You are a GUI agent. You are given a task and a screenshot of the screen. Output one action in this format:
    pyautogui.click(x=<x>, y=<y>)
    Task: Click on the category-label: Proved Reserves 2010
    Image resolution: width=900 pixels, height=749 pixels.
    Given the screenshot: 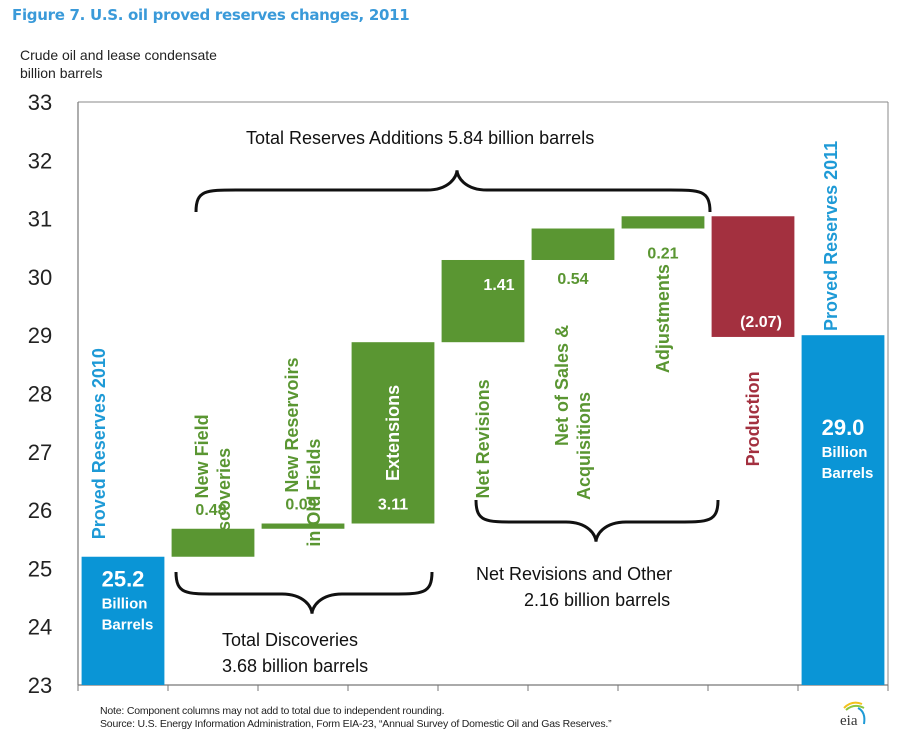 What is the action you would take?
    pyautogui.click(x=99, y=443)
    